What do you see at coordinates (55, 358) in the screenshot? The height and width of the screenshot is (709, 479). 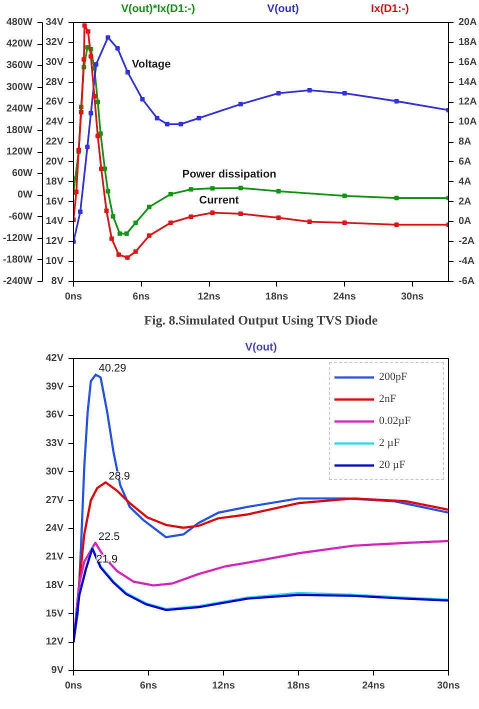 I see `y-tick-label: 42V` at bounding box center [55, 358].